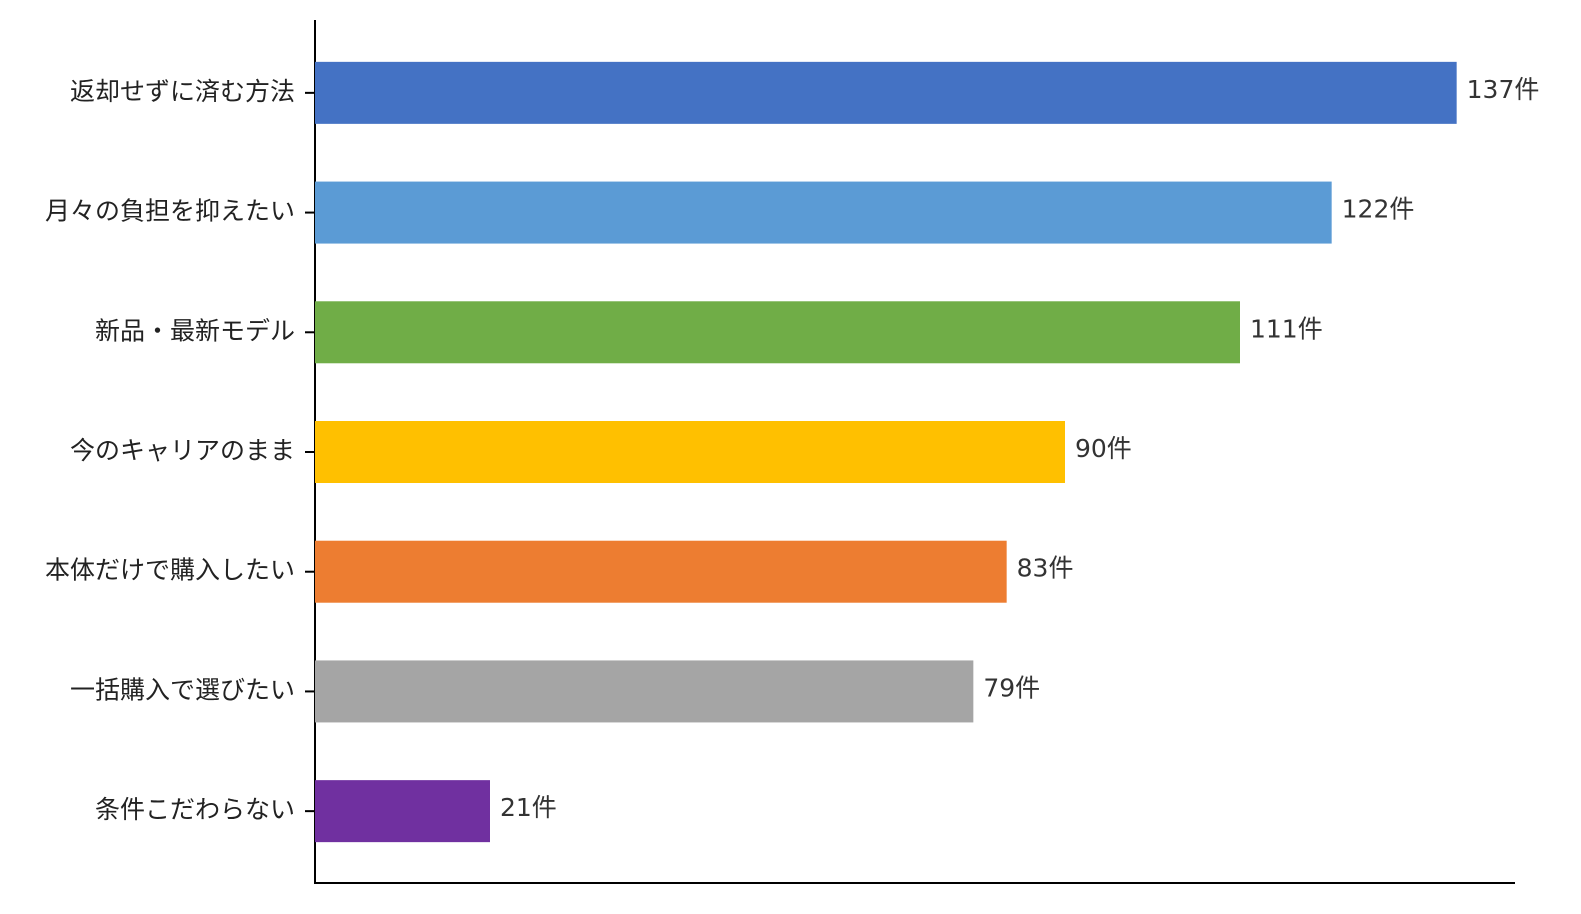 Image resolution: width=1581 pixels, height=914 pixels. What do you see at coordinates (528, 807) in the screenshot?
I see `value-label: 21件` at bounding box center [528, 807].